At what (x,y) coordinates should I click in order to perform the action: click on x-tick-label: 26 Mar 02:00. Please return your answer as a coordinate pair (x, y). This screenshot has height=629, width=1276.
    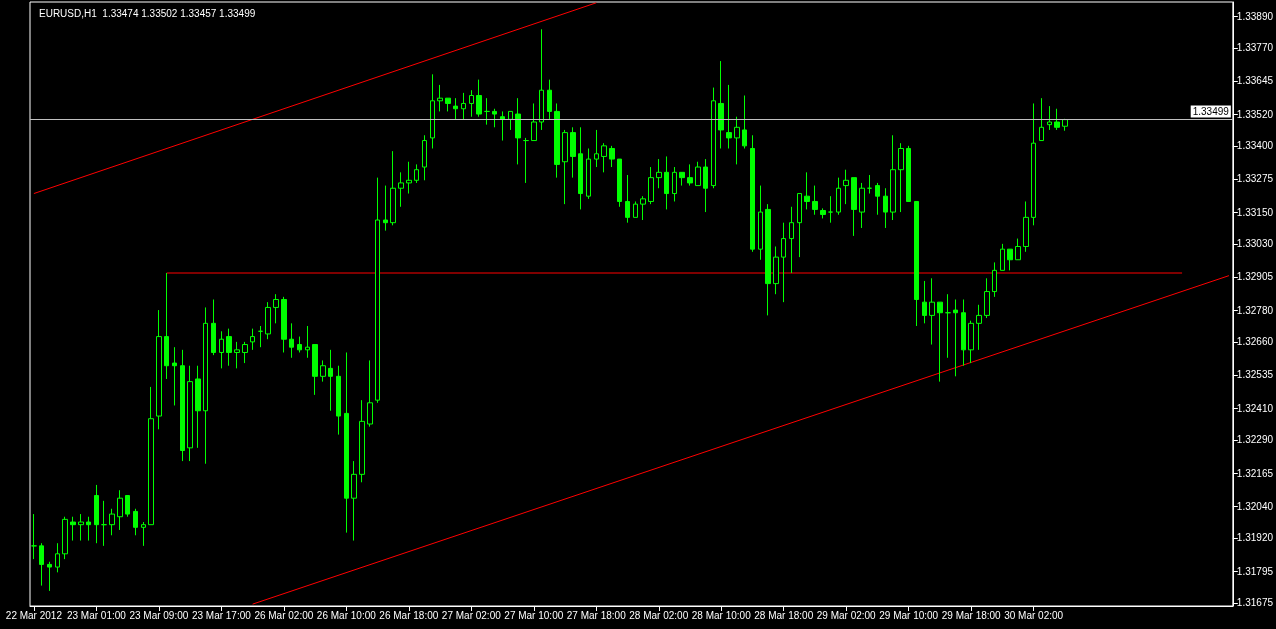
    Looking at the image, I should click on (284, 615).